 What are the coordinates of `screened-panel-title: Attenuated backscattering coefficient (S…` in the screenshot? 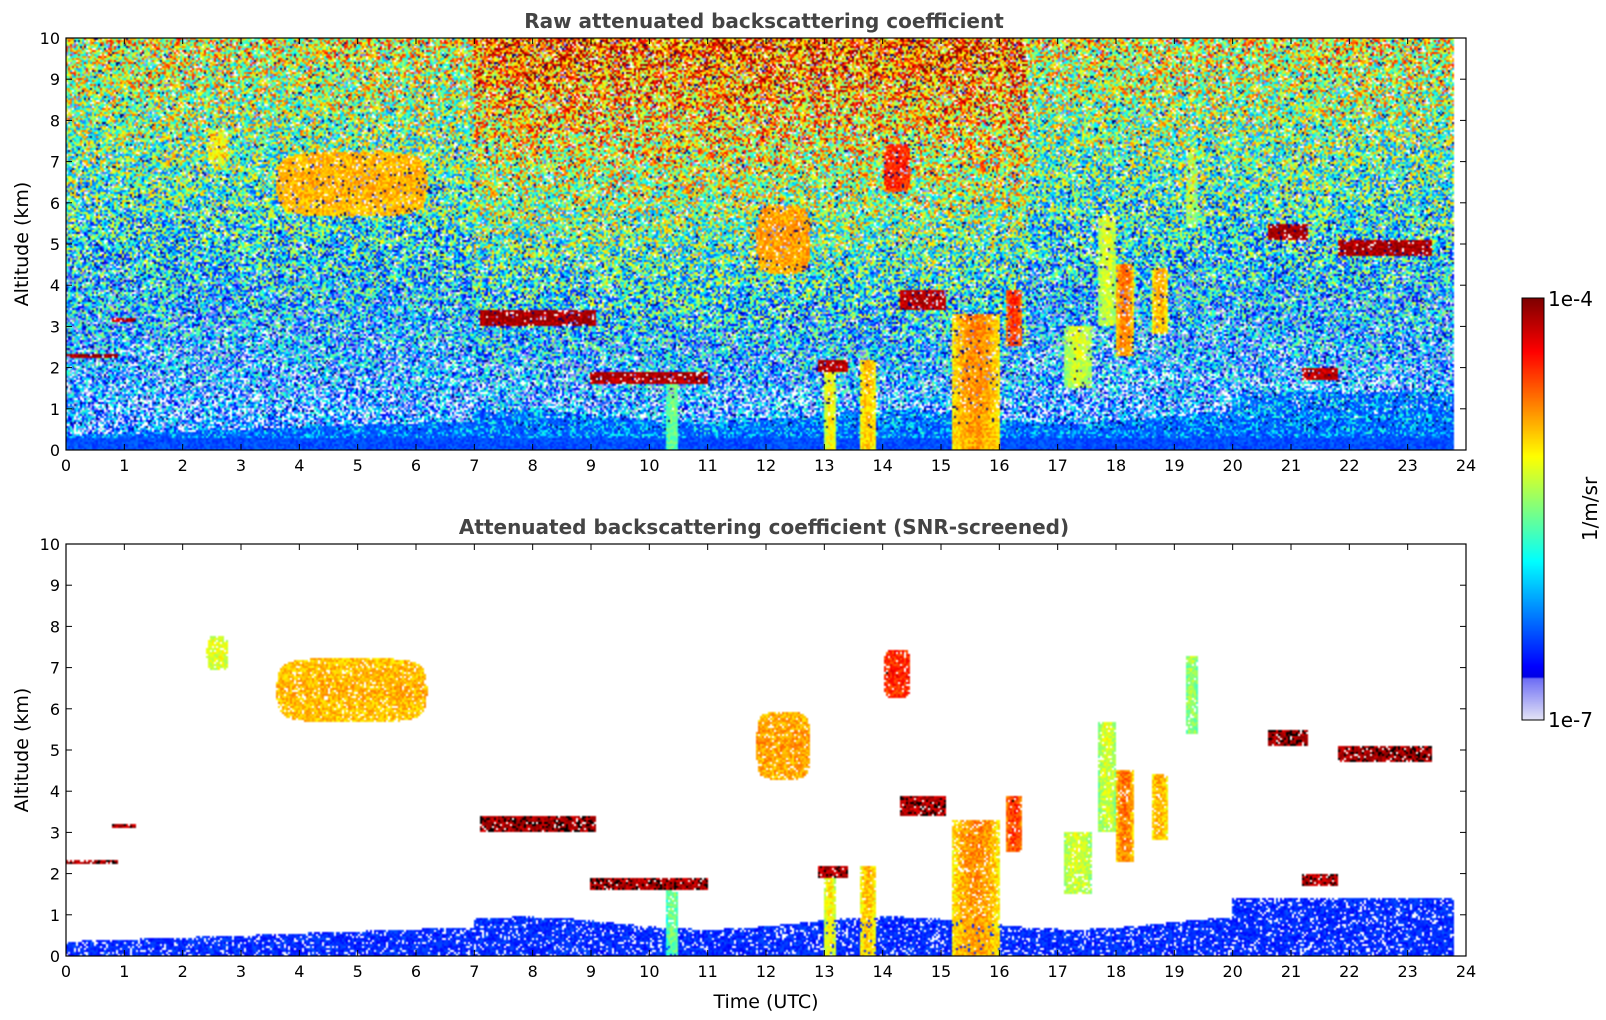 It's located at (764, 527).